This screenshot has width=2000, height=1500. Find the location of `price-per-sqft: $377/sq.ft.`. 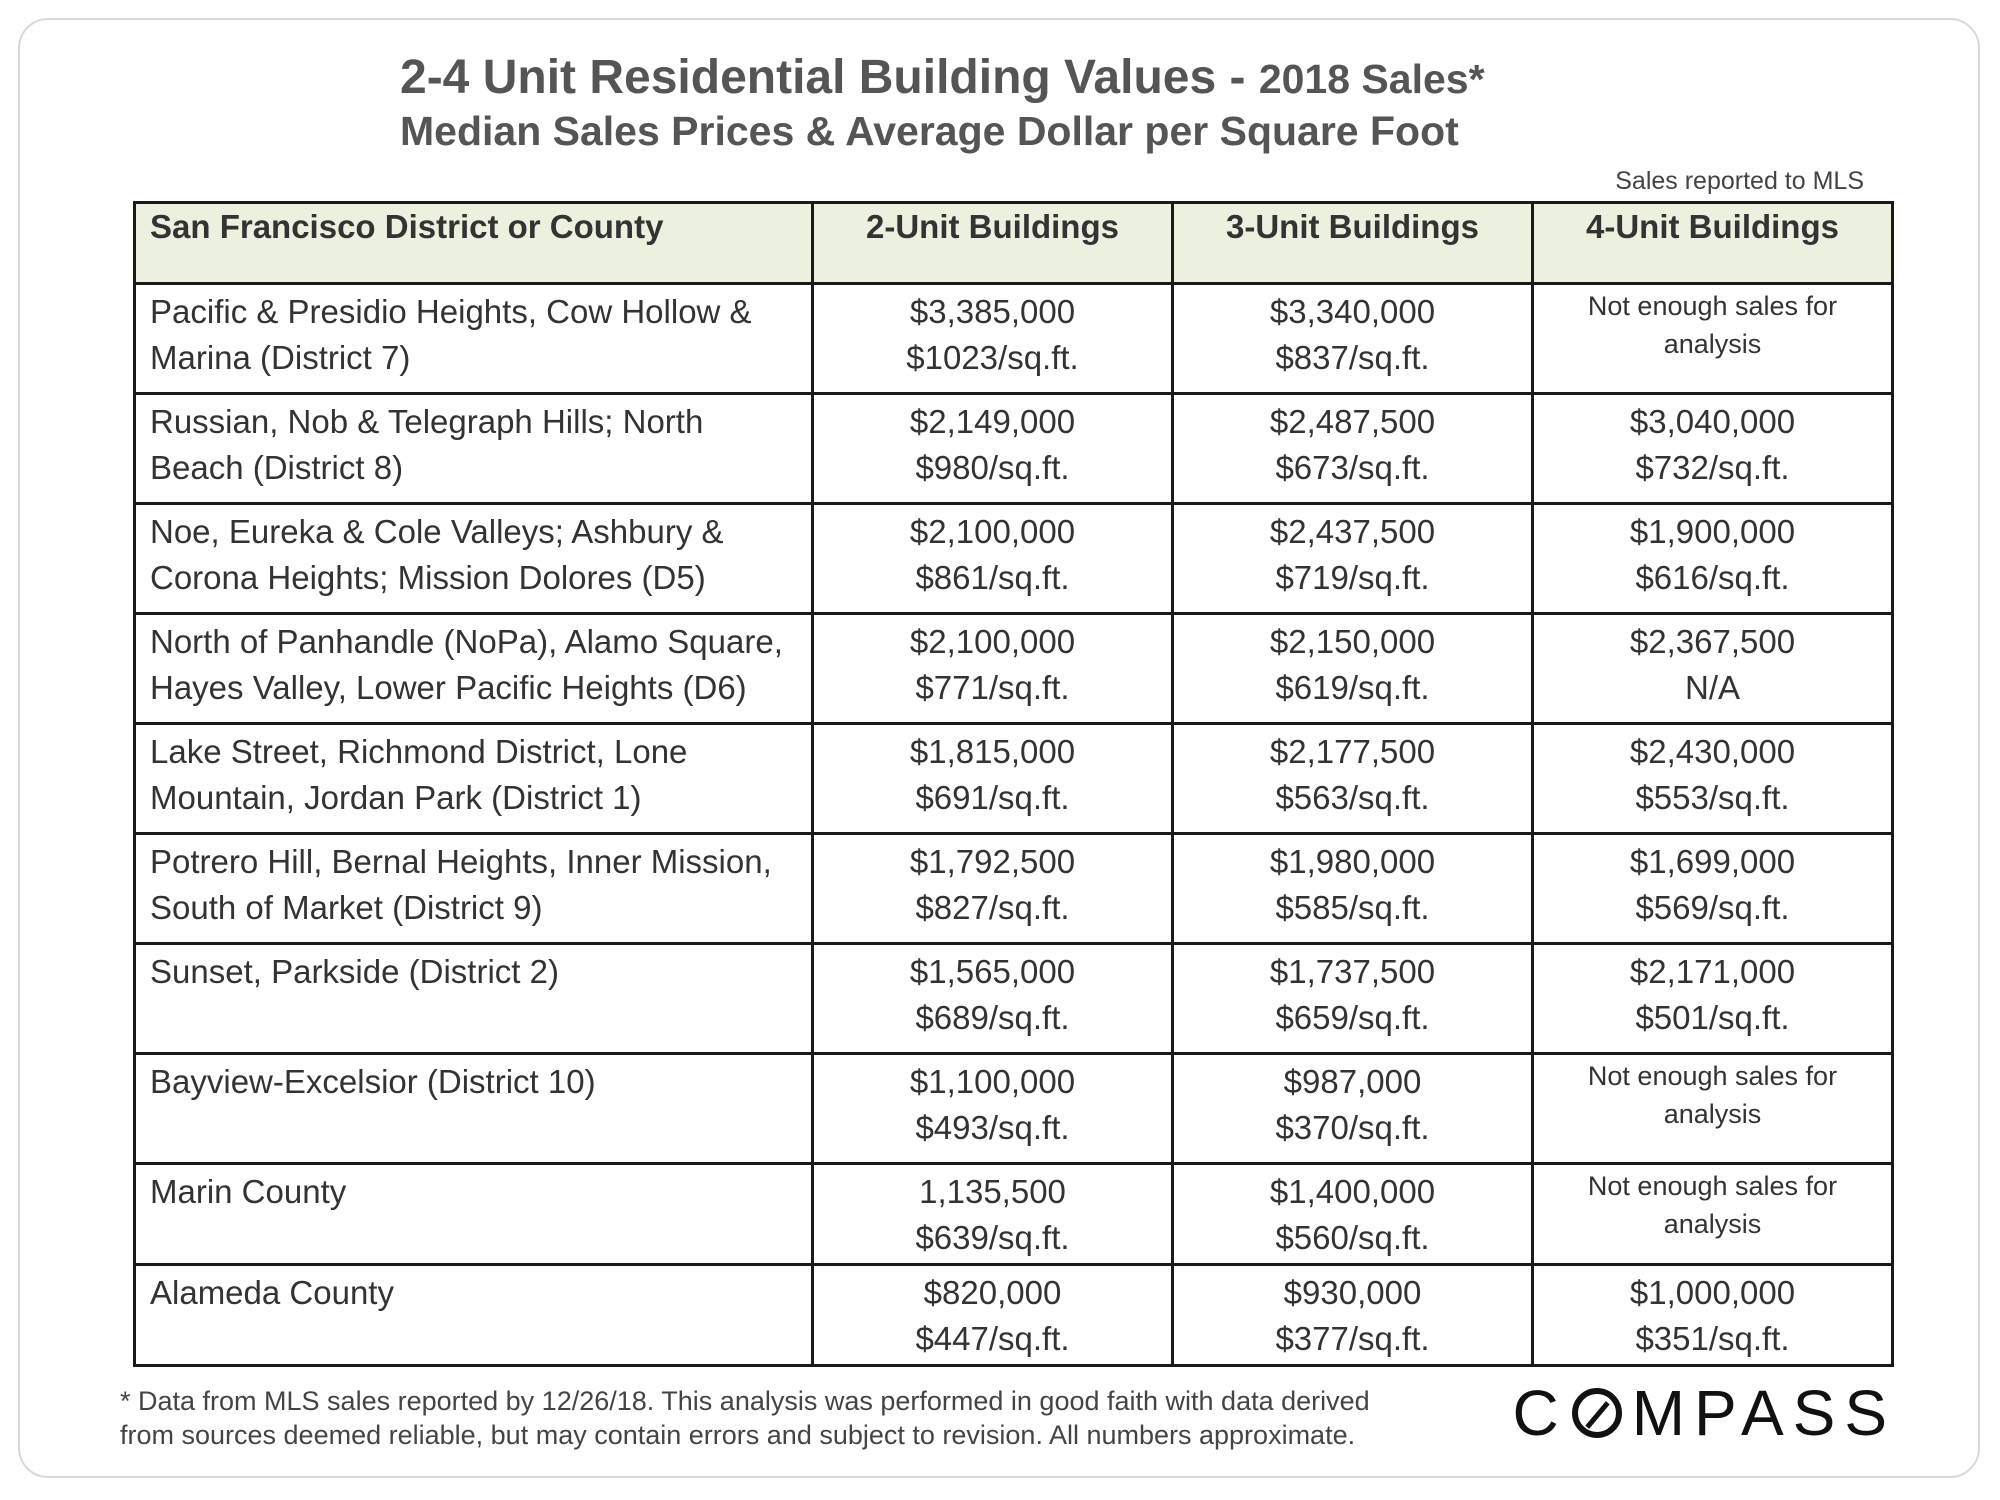

price-per-sqft: $377/sq.ft. is located at coordinates (1352, 1338).